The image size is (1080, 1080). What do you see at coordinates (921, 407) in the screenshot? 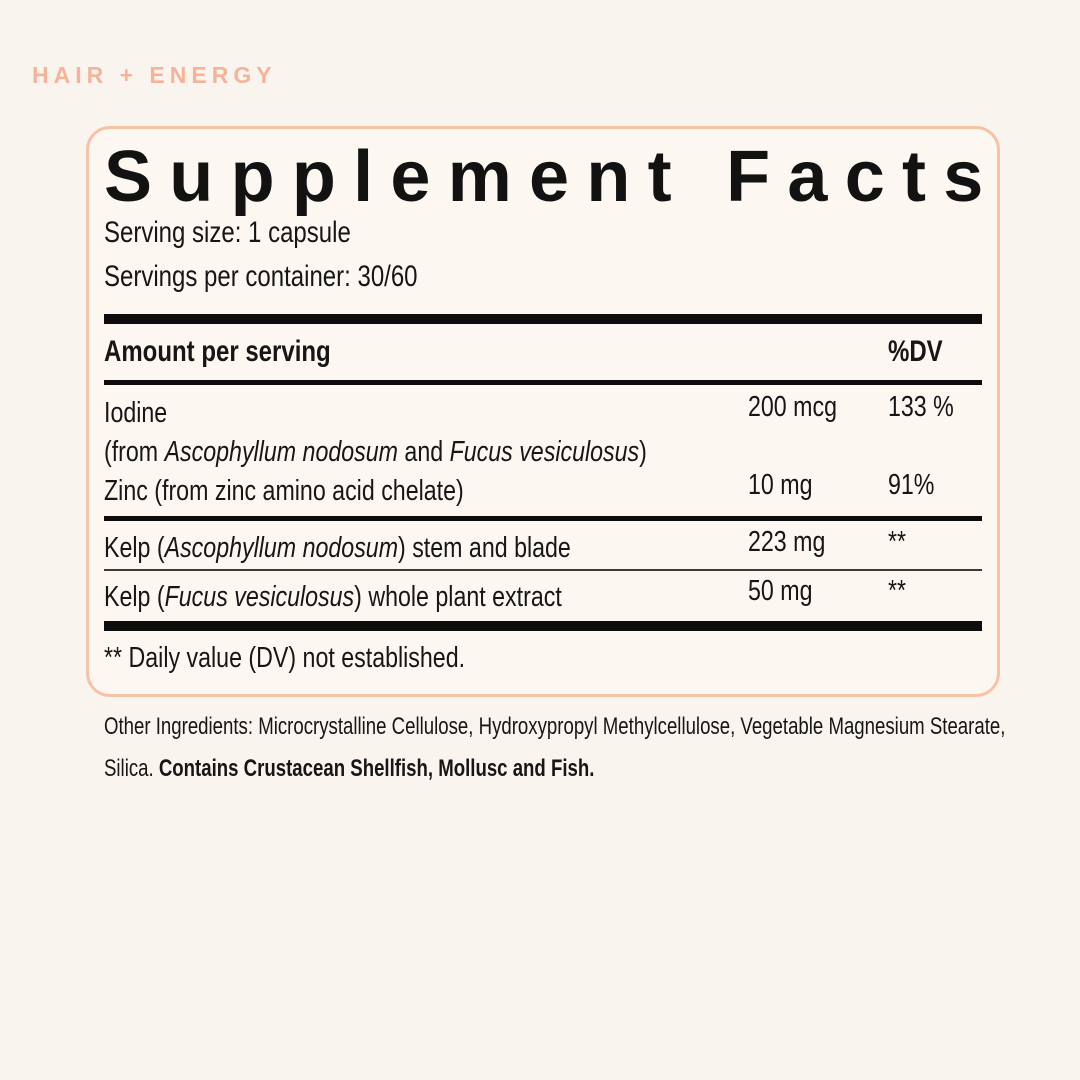
I see `ingredient-dv: 133 %` at bounding box center [921, 407].